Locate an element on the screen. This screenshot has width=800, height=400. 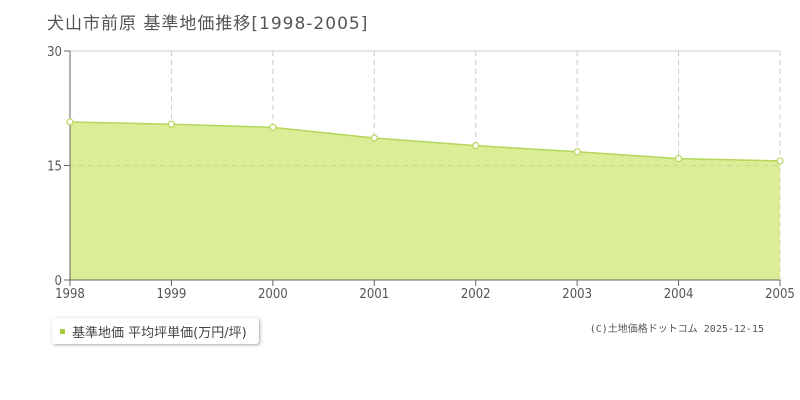
x-tick-label: 2003 is located at coordinates (577, 294).